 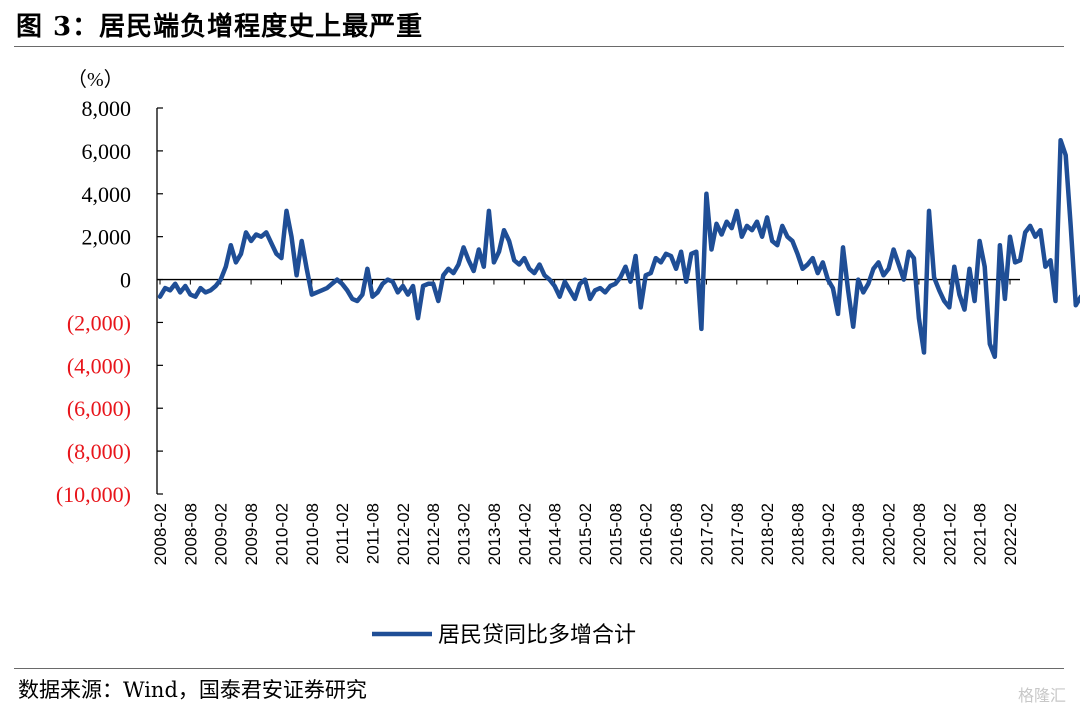 I want to click on x-tick-label: 2008-02, so click(x=160, y=534).